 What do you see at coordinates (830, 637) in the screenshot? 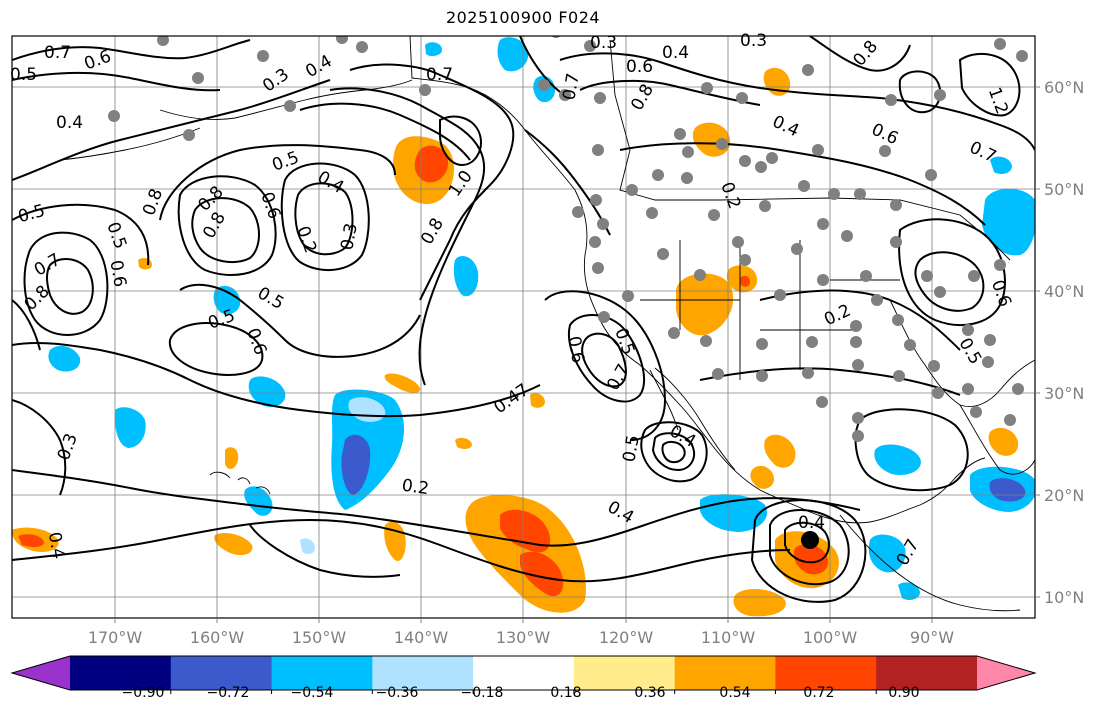
I see `lon-label-100w: 100°W` at bounding box center [830, 637].